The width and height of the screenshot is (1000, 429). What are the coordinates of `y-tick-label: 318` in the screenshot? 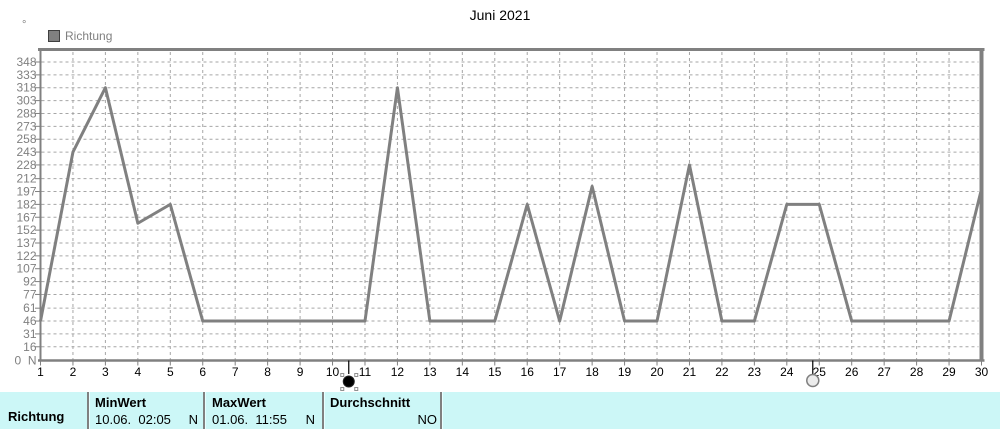 It's located at (26, 88).